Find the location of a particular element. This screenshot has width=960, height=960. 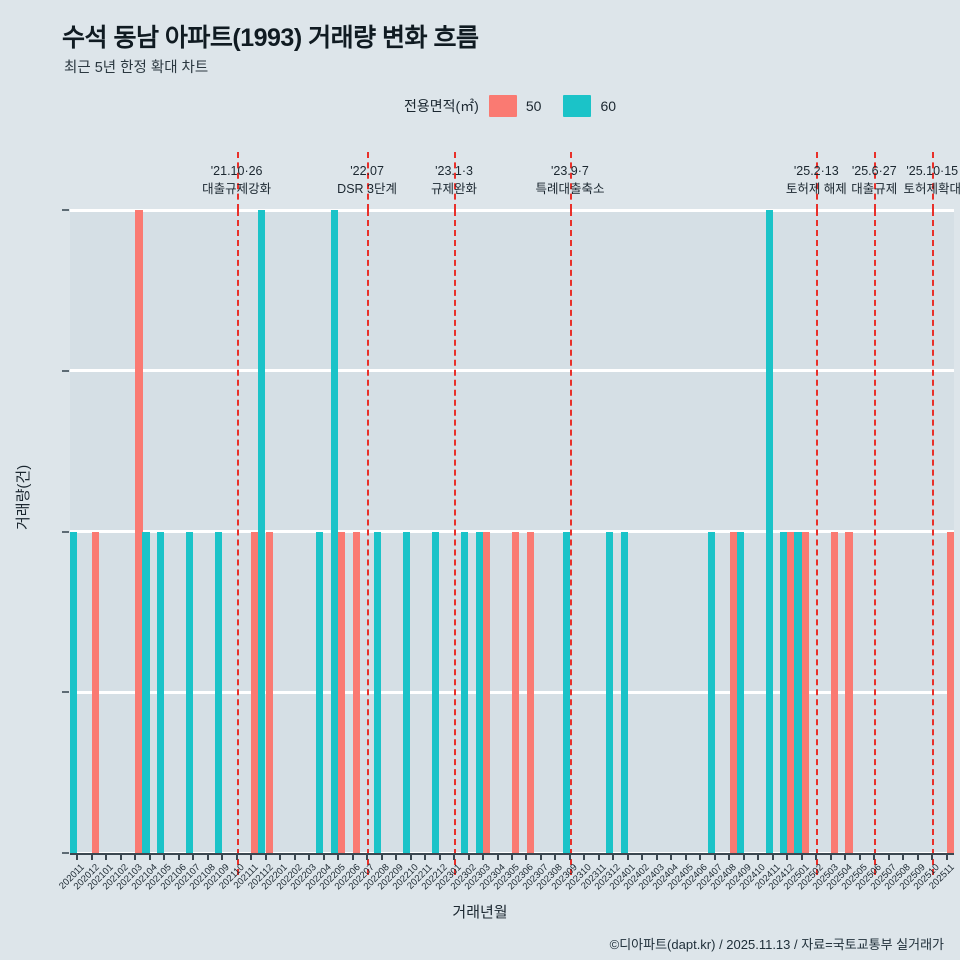

event-label-202309: '23.9·7 특례대출축소 is located at coordinates (569, 180).